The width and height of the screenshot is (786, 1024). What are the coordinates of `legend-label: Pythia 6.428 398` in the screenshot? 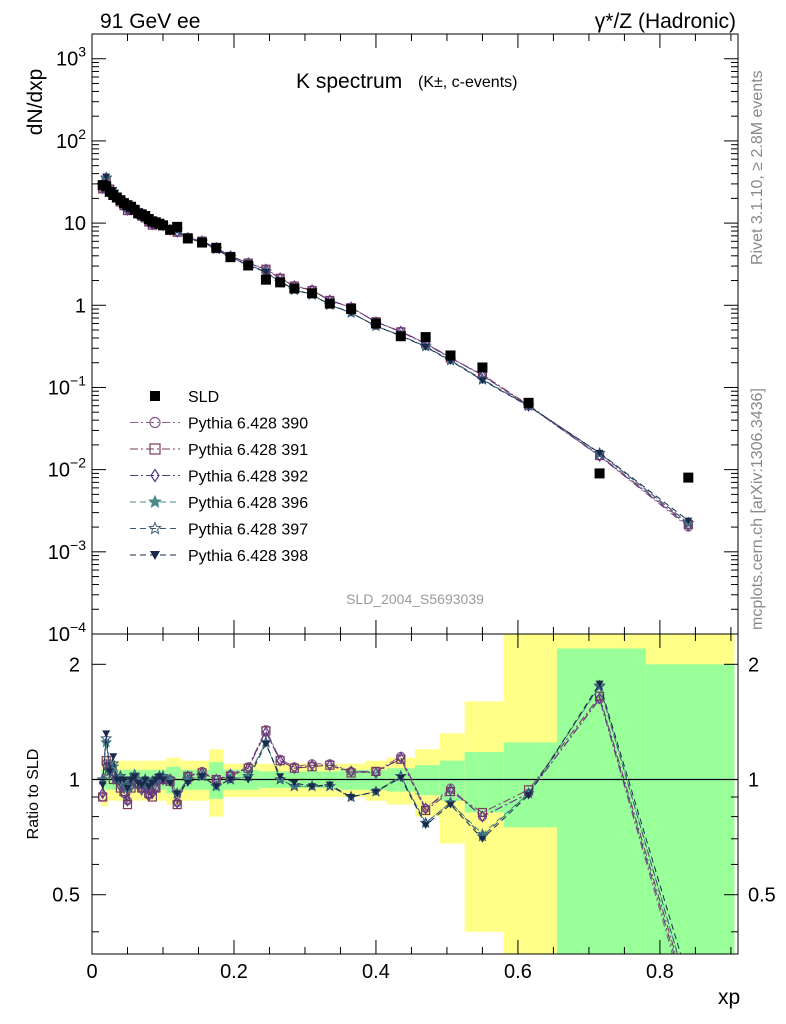 It's located at (248, 556).